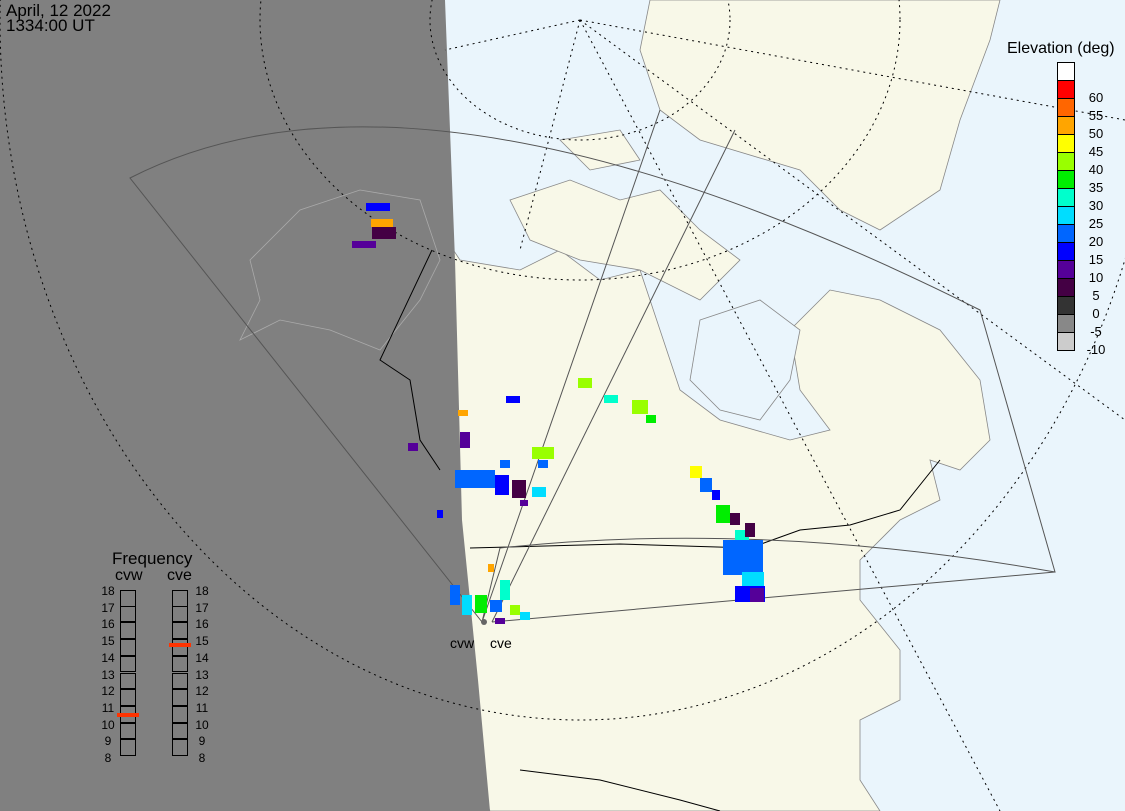 This screenshot has height=811, width=1125. Describe the element at coordinates (1096, 97) in the screenshot. I see `legend-label: 60` at that location.